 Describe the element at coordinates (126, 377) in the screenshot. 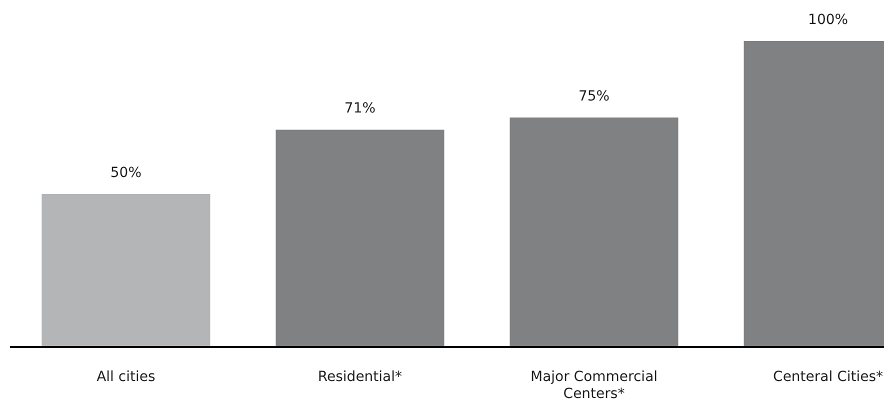

I see `x-tick-label: All cities` at that location.